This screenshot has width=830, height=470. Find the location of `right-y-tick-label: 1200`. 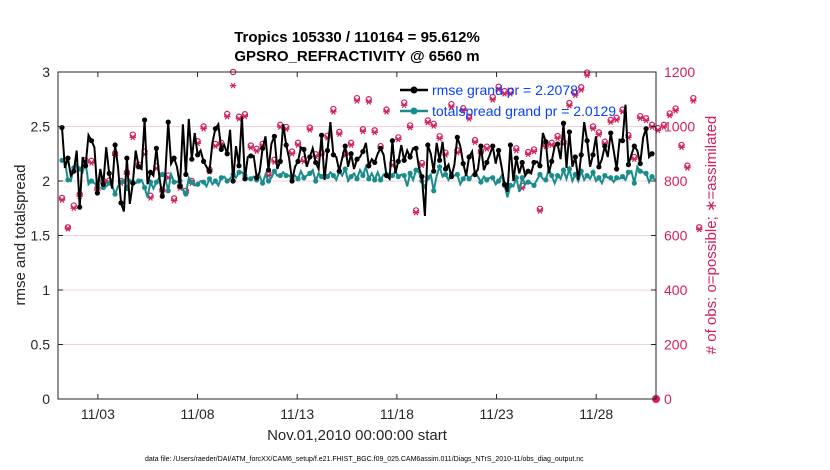

right-y-tick-label: 1200 is located at coordinates (679, 72).